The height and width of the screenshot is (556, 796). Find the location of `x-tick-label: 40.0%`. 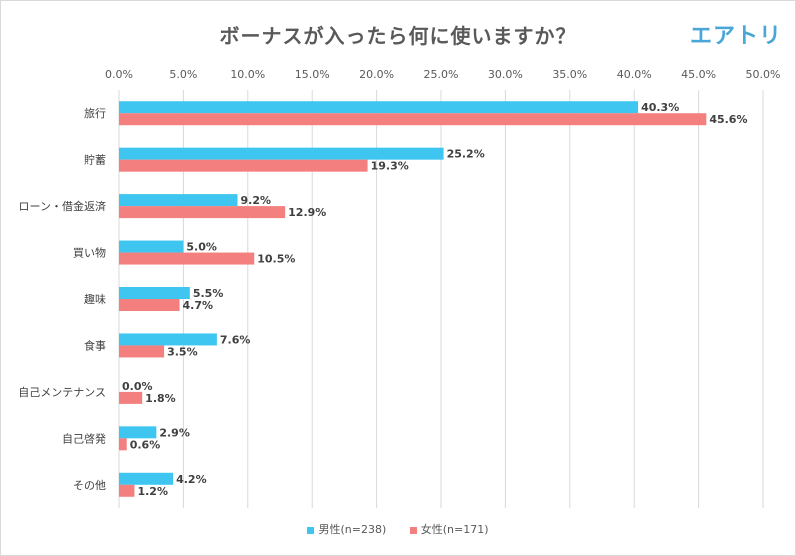

x-tick-label: 40.0% is located at coordinates (634, 74).